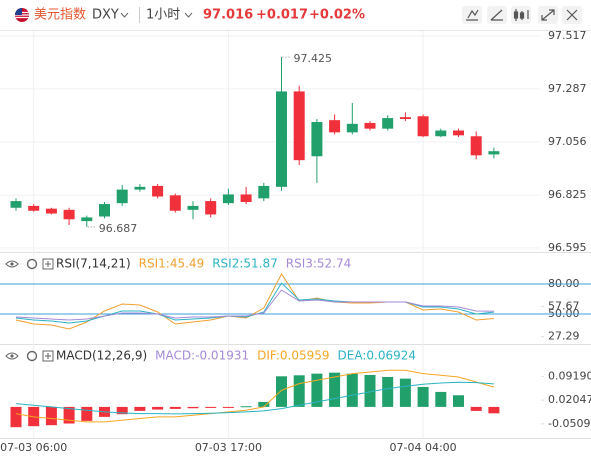  I want to click on y-tick-label: -0.05095, so click(569, 423).